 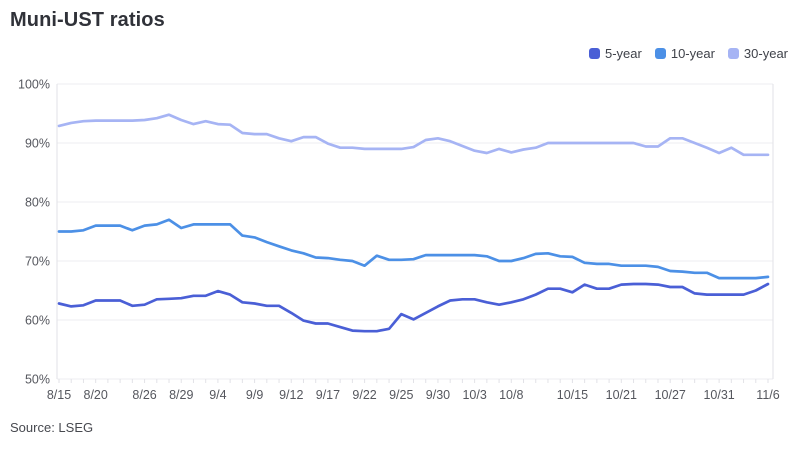 What do you see at coordinates (623, 53) in the screenshot?
I see `legend-label-5-year: 5-year` at bounding box center [623, 53].